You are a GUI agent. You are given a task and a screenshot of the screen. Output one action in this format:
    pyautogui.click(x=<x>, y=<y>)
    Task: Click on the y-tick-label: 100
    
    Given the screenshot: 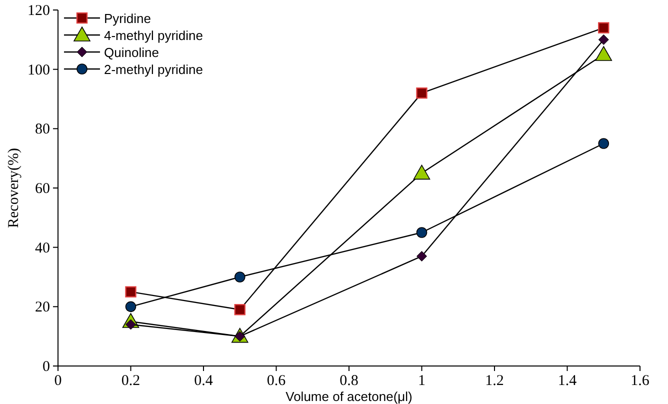 What is the action you would take?
    pyautogui.click(x=39, y=70)
    